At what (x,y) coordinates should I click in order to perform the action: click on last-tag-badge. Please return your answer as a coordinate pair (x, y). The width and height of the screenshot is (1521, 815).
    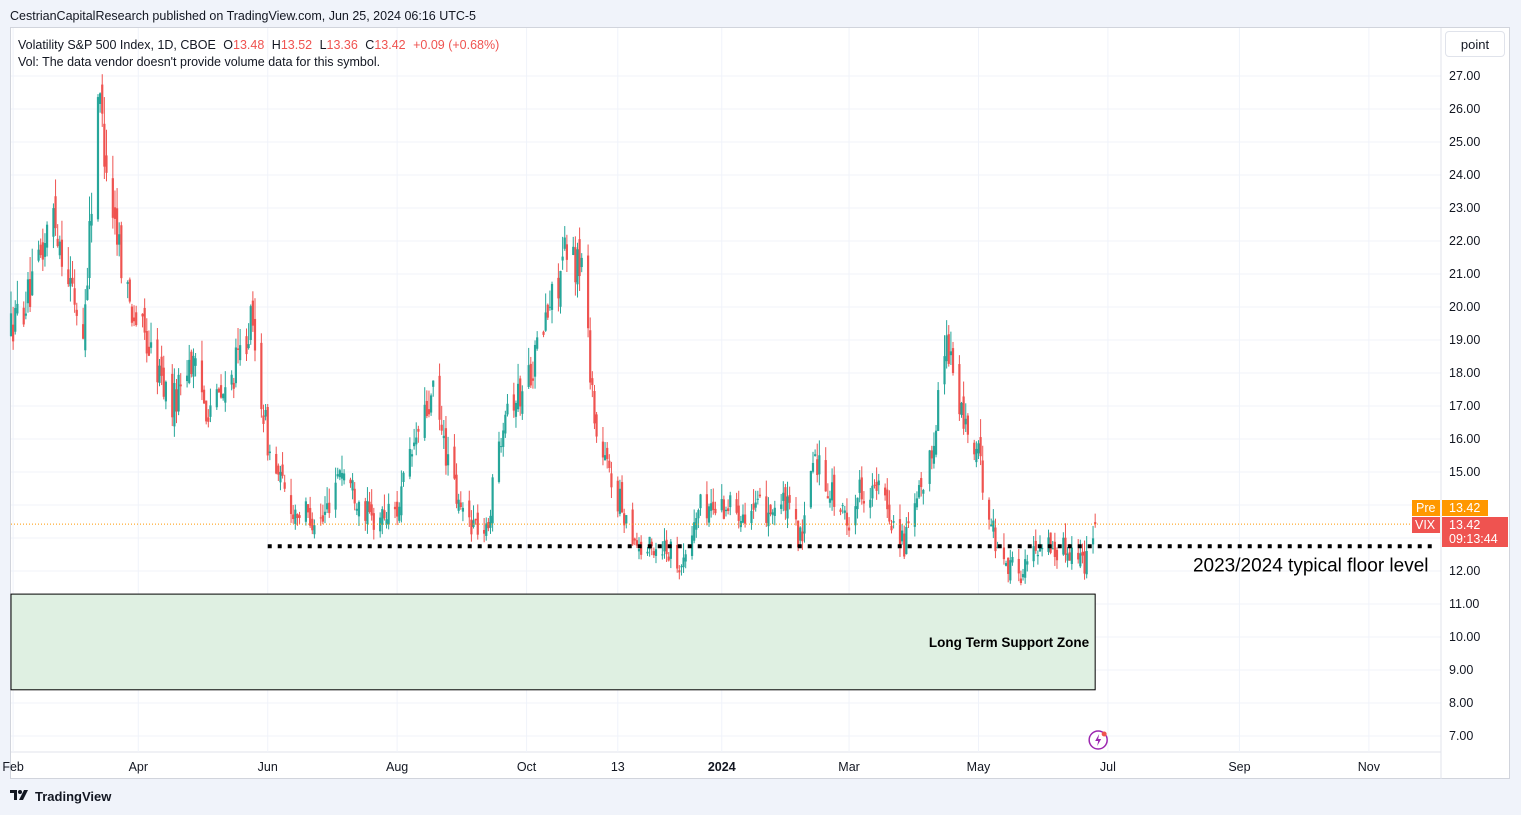
    Looking at the image, I should click on (1426, 525).